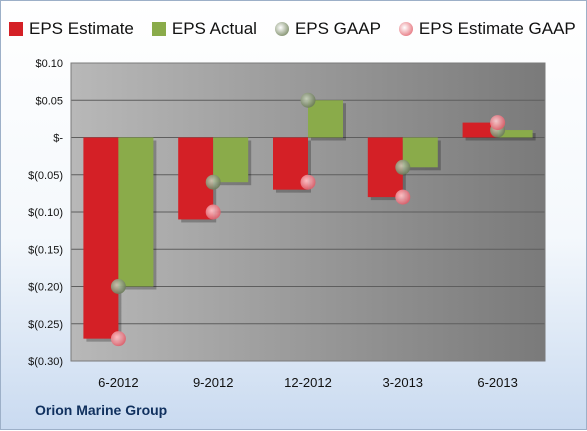  Describe the element at coordinates (45, 176) in the screenshot. I see `y-tick-label: $(0.05)` at that location.